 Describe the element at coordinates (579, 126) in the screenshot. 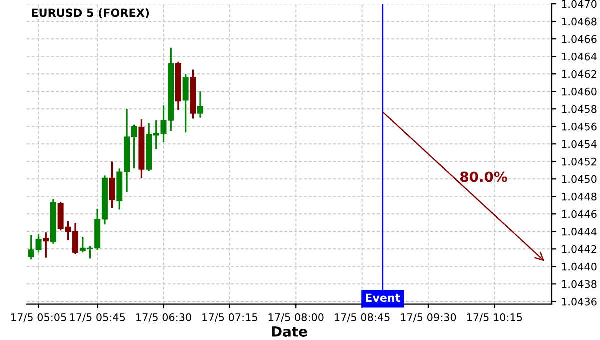

I see `y-tick-label: 1.0456` at that location.